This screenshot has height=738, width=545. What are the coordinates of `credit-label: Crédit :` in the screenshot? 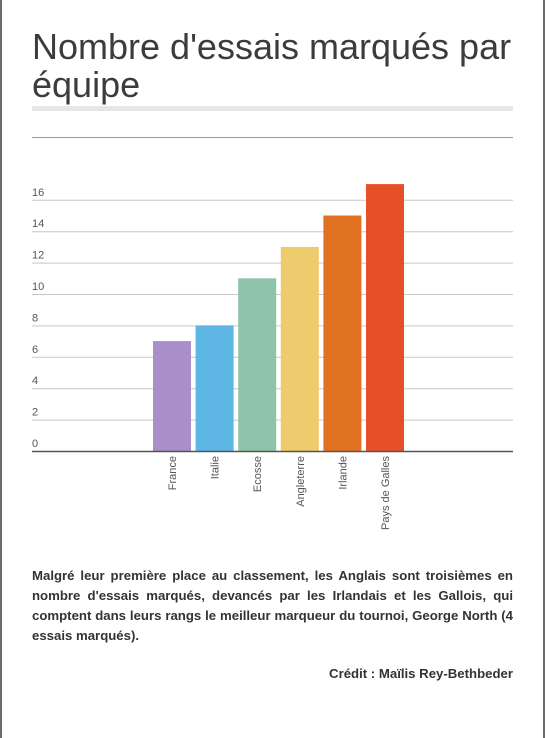 It's located at (352, 673).